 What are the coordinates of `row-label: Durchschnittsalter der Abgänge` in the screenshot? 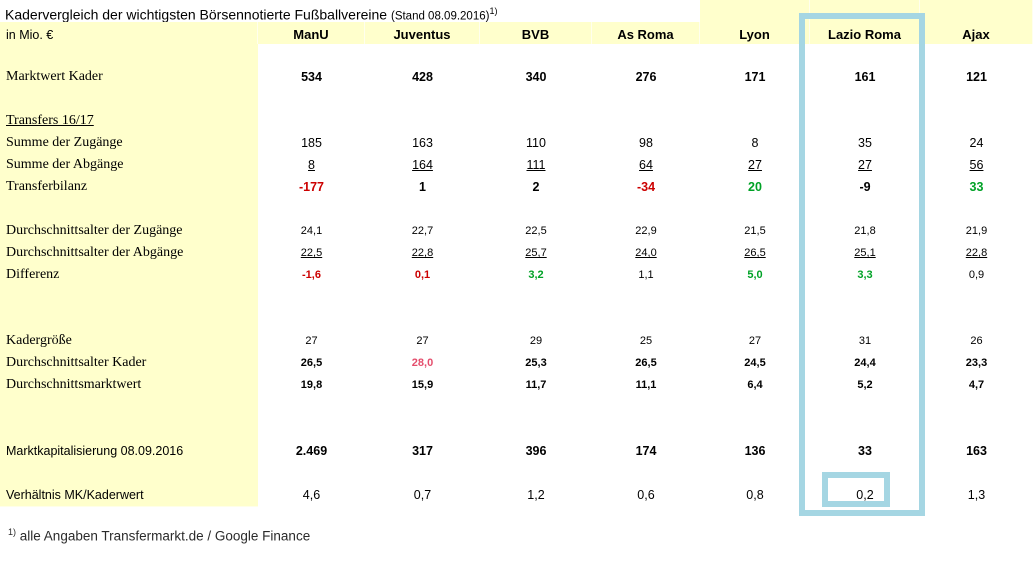 It's located at (129, 253).